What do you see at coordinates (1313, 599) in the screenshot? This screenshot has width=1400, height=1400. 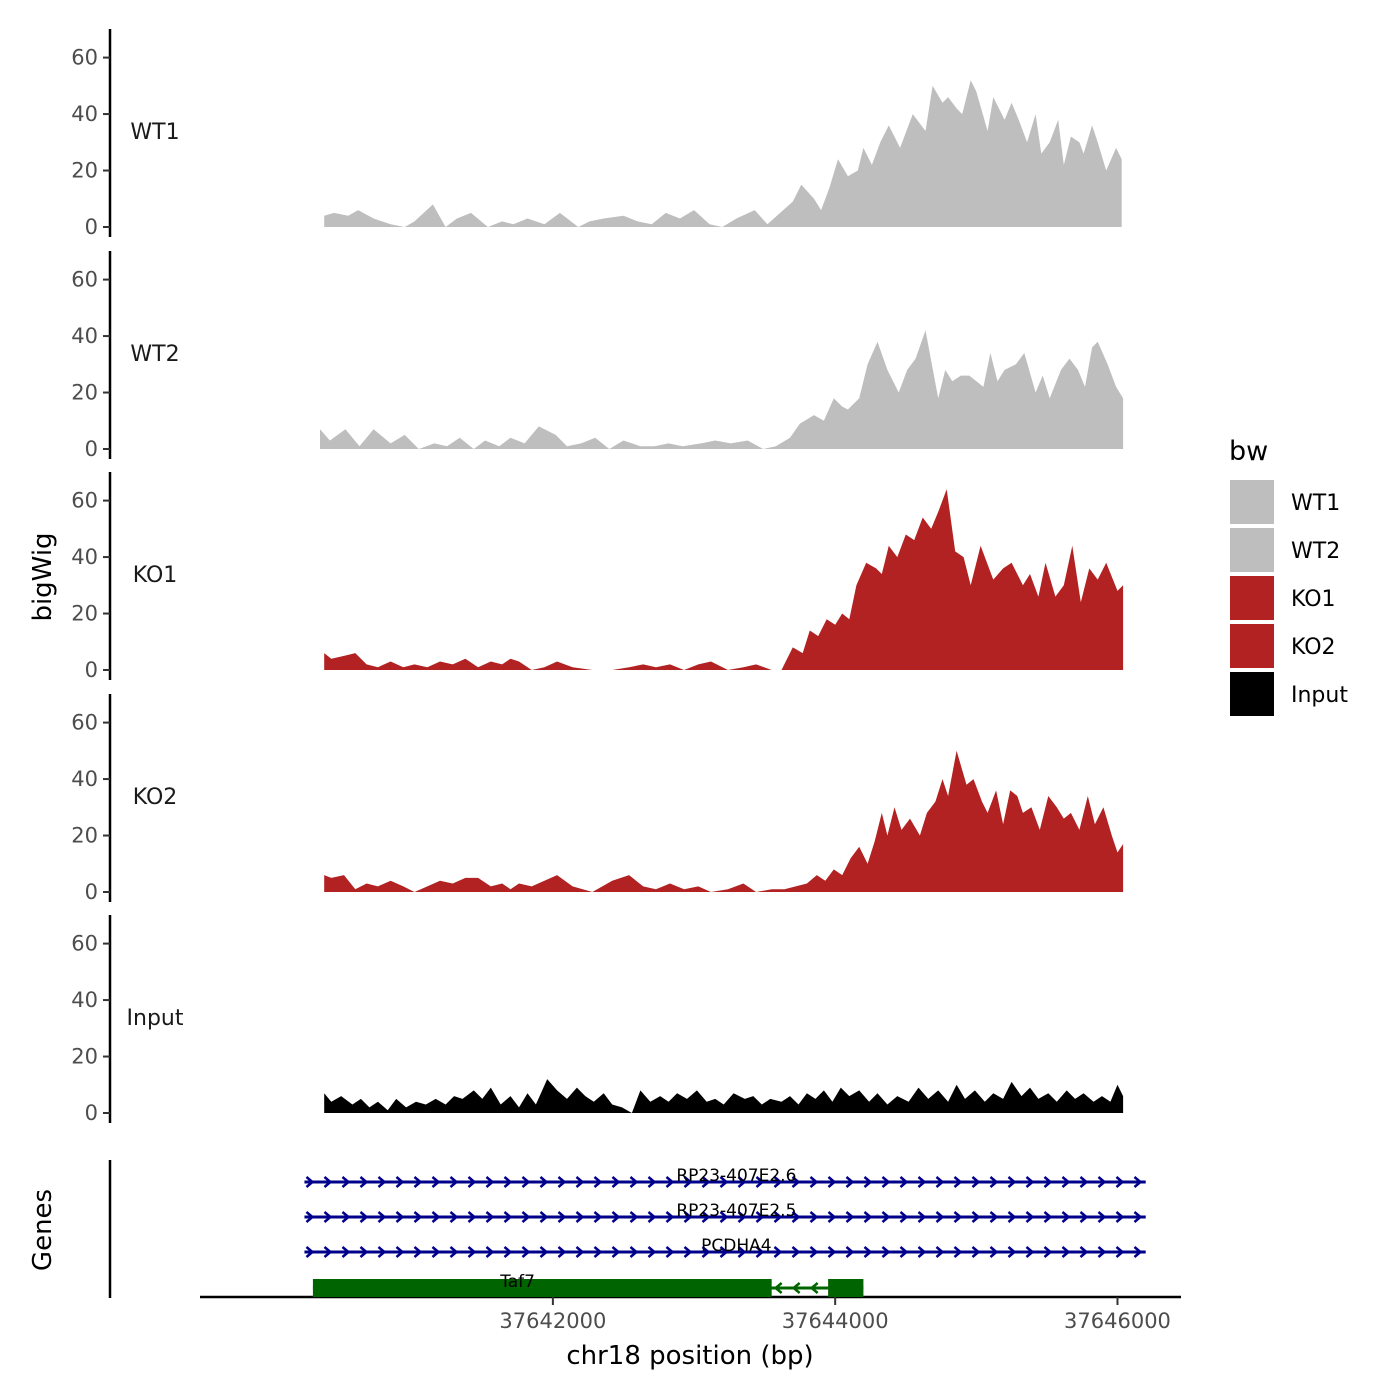 I see `legend-label-ko1: KO1` at bounding box center [1313, 599].